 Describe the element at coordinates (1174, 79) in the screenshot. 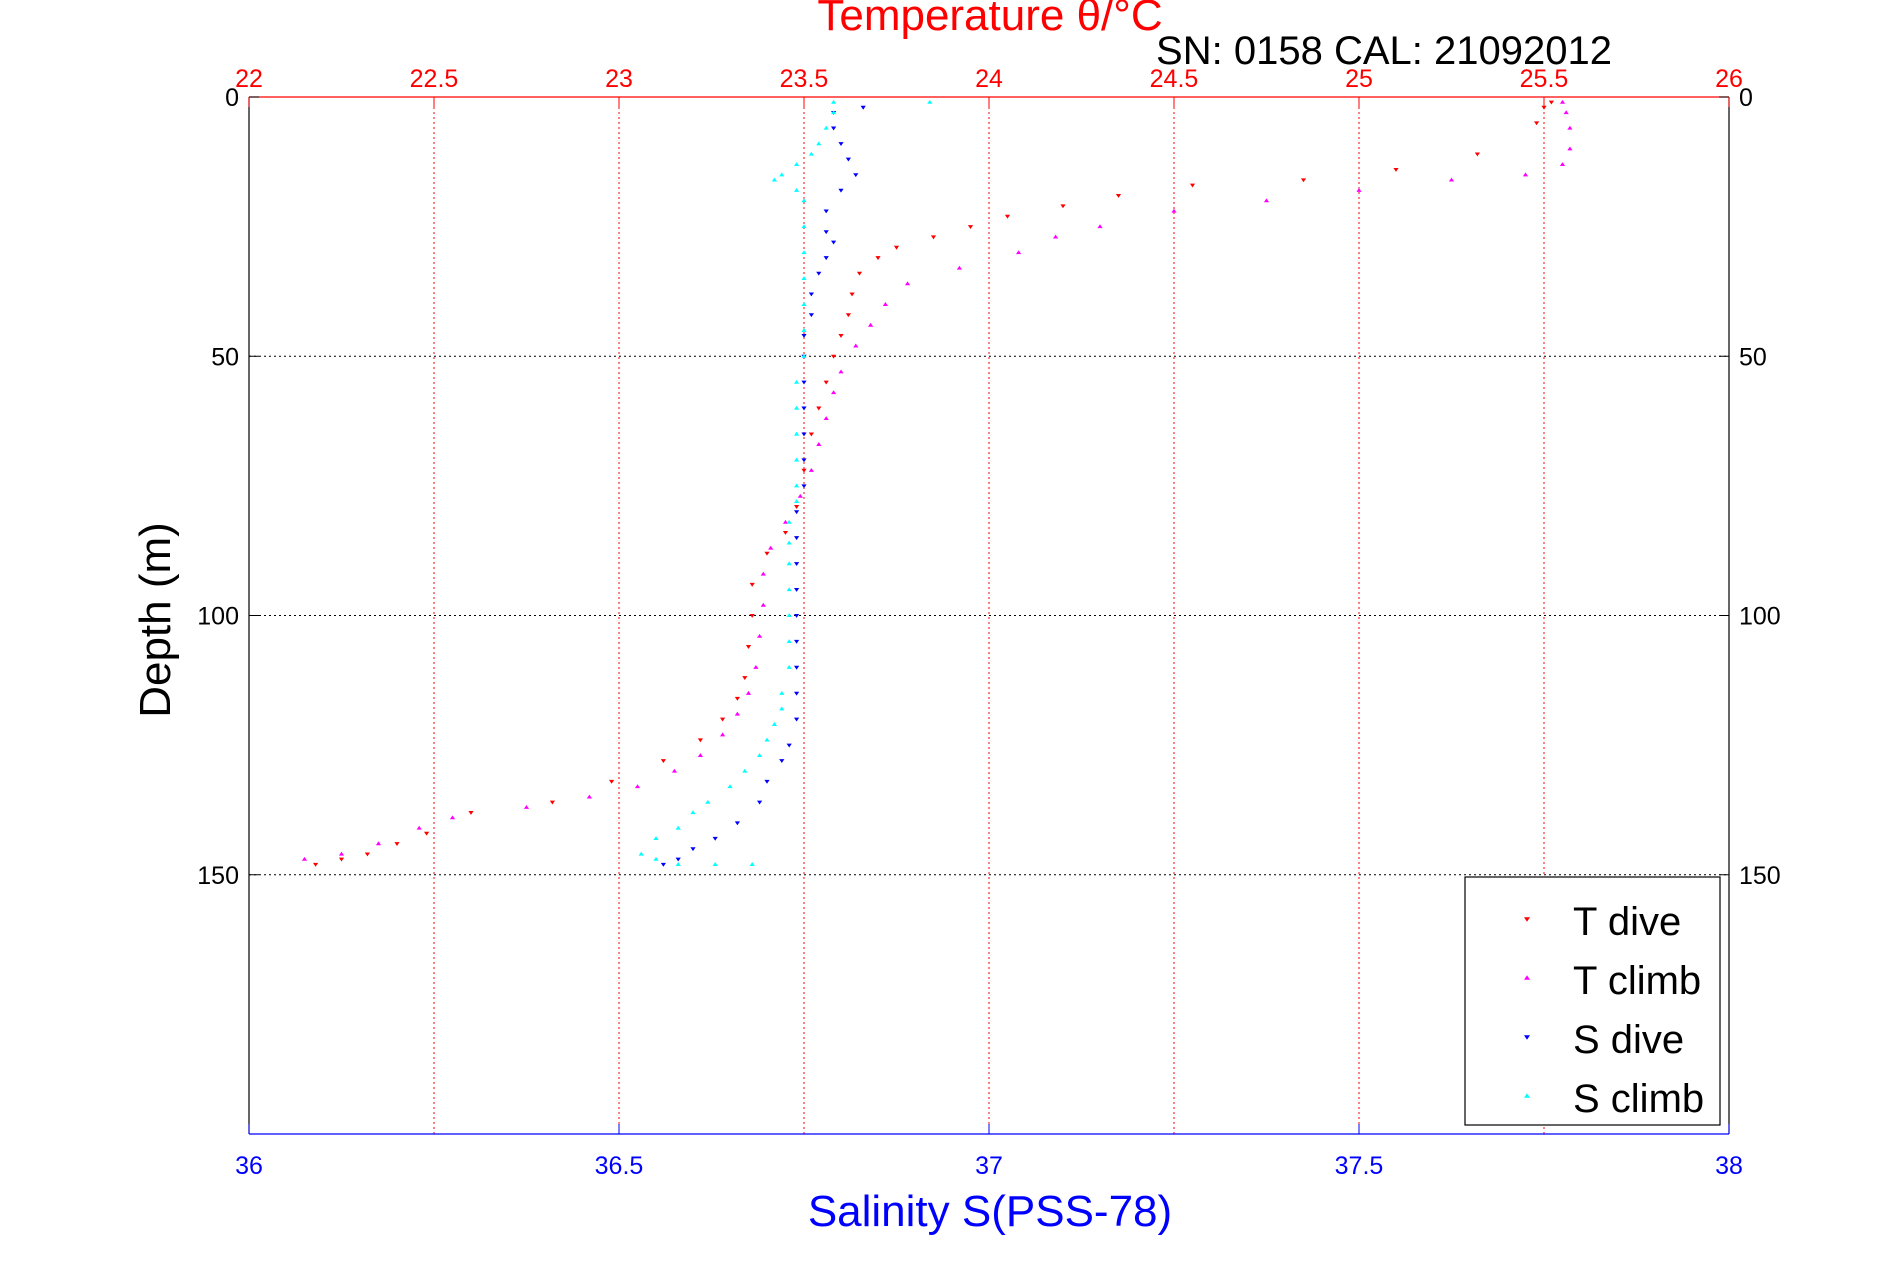

I see `temperature-tick-label: 24.5` at that location.